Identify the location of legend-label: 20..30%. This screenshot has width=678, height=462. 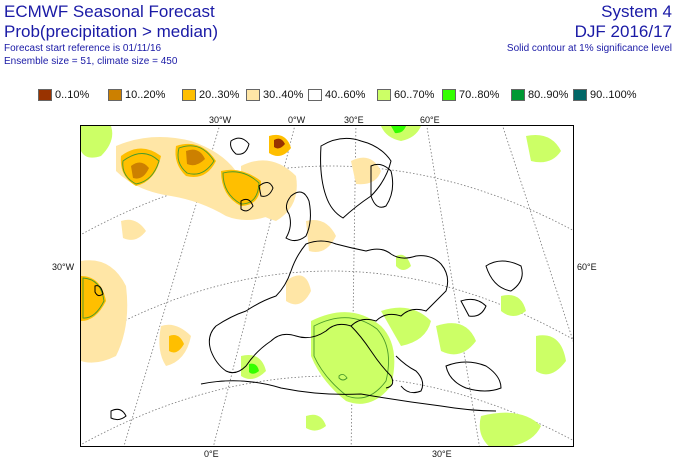
(219, 95).